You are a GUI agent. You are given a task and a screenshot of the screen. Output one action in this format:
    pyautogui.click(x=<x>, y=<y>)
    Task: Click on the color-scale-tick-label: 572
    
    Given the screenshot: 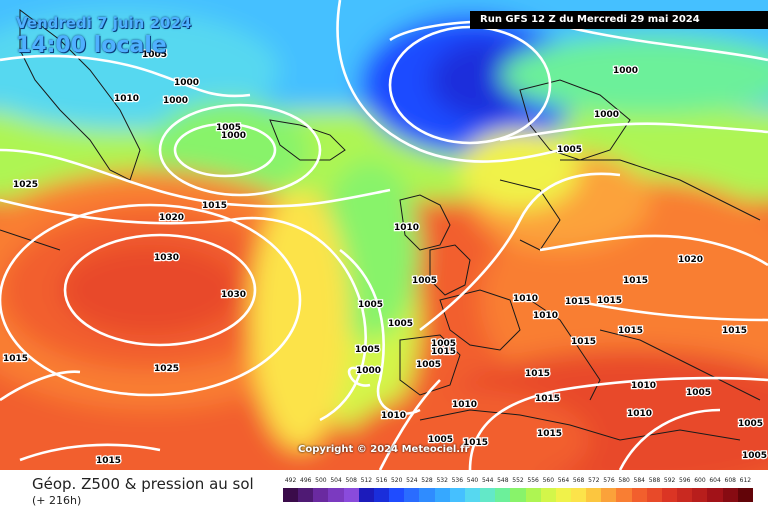 What is the action you would take?
    pyautogui.click(x=594, y=480)
    